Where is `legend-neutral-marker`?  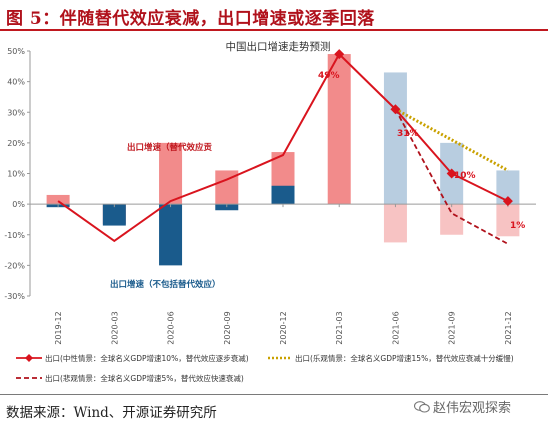 legend-neutral-marker is located at coordinates (29, 358).